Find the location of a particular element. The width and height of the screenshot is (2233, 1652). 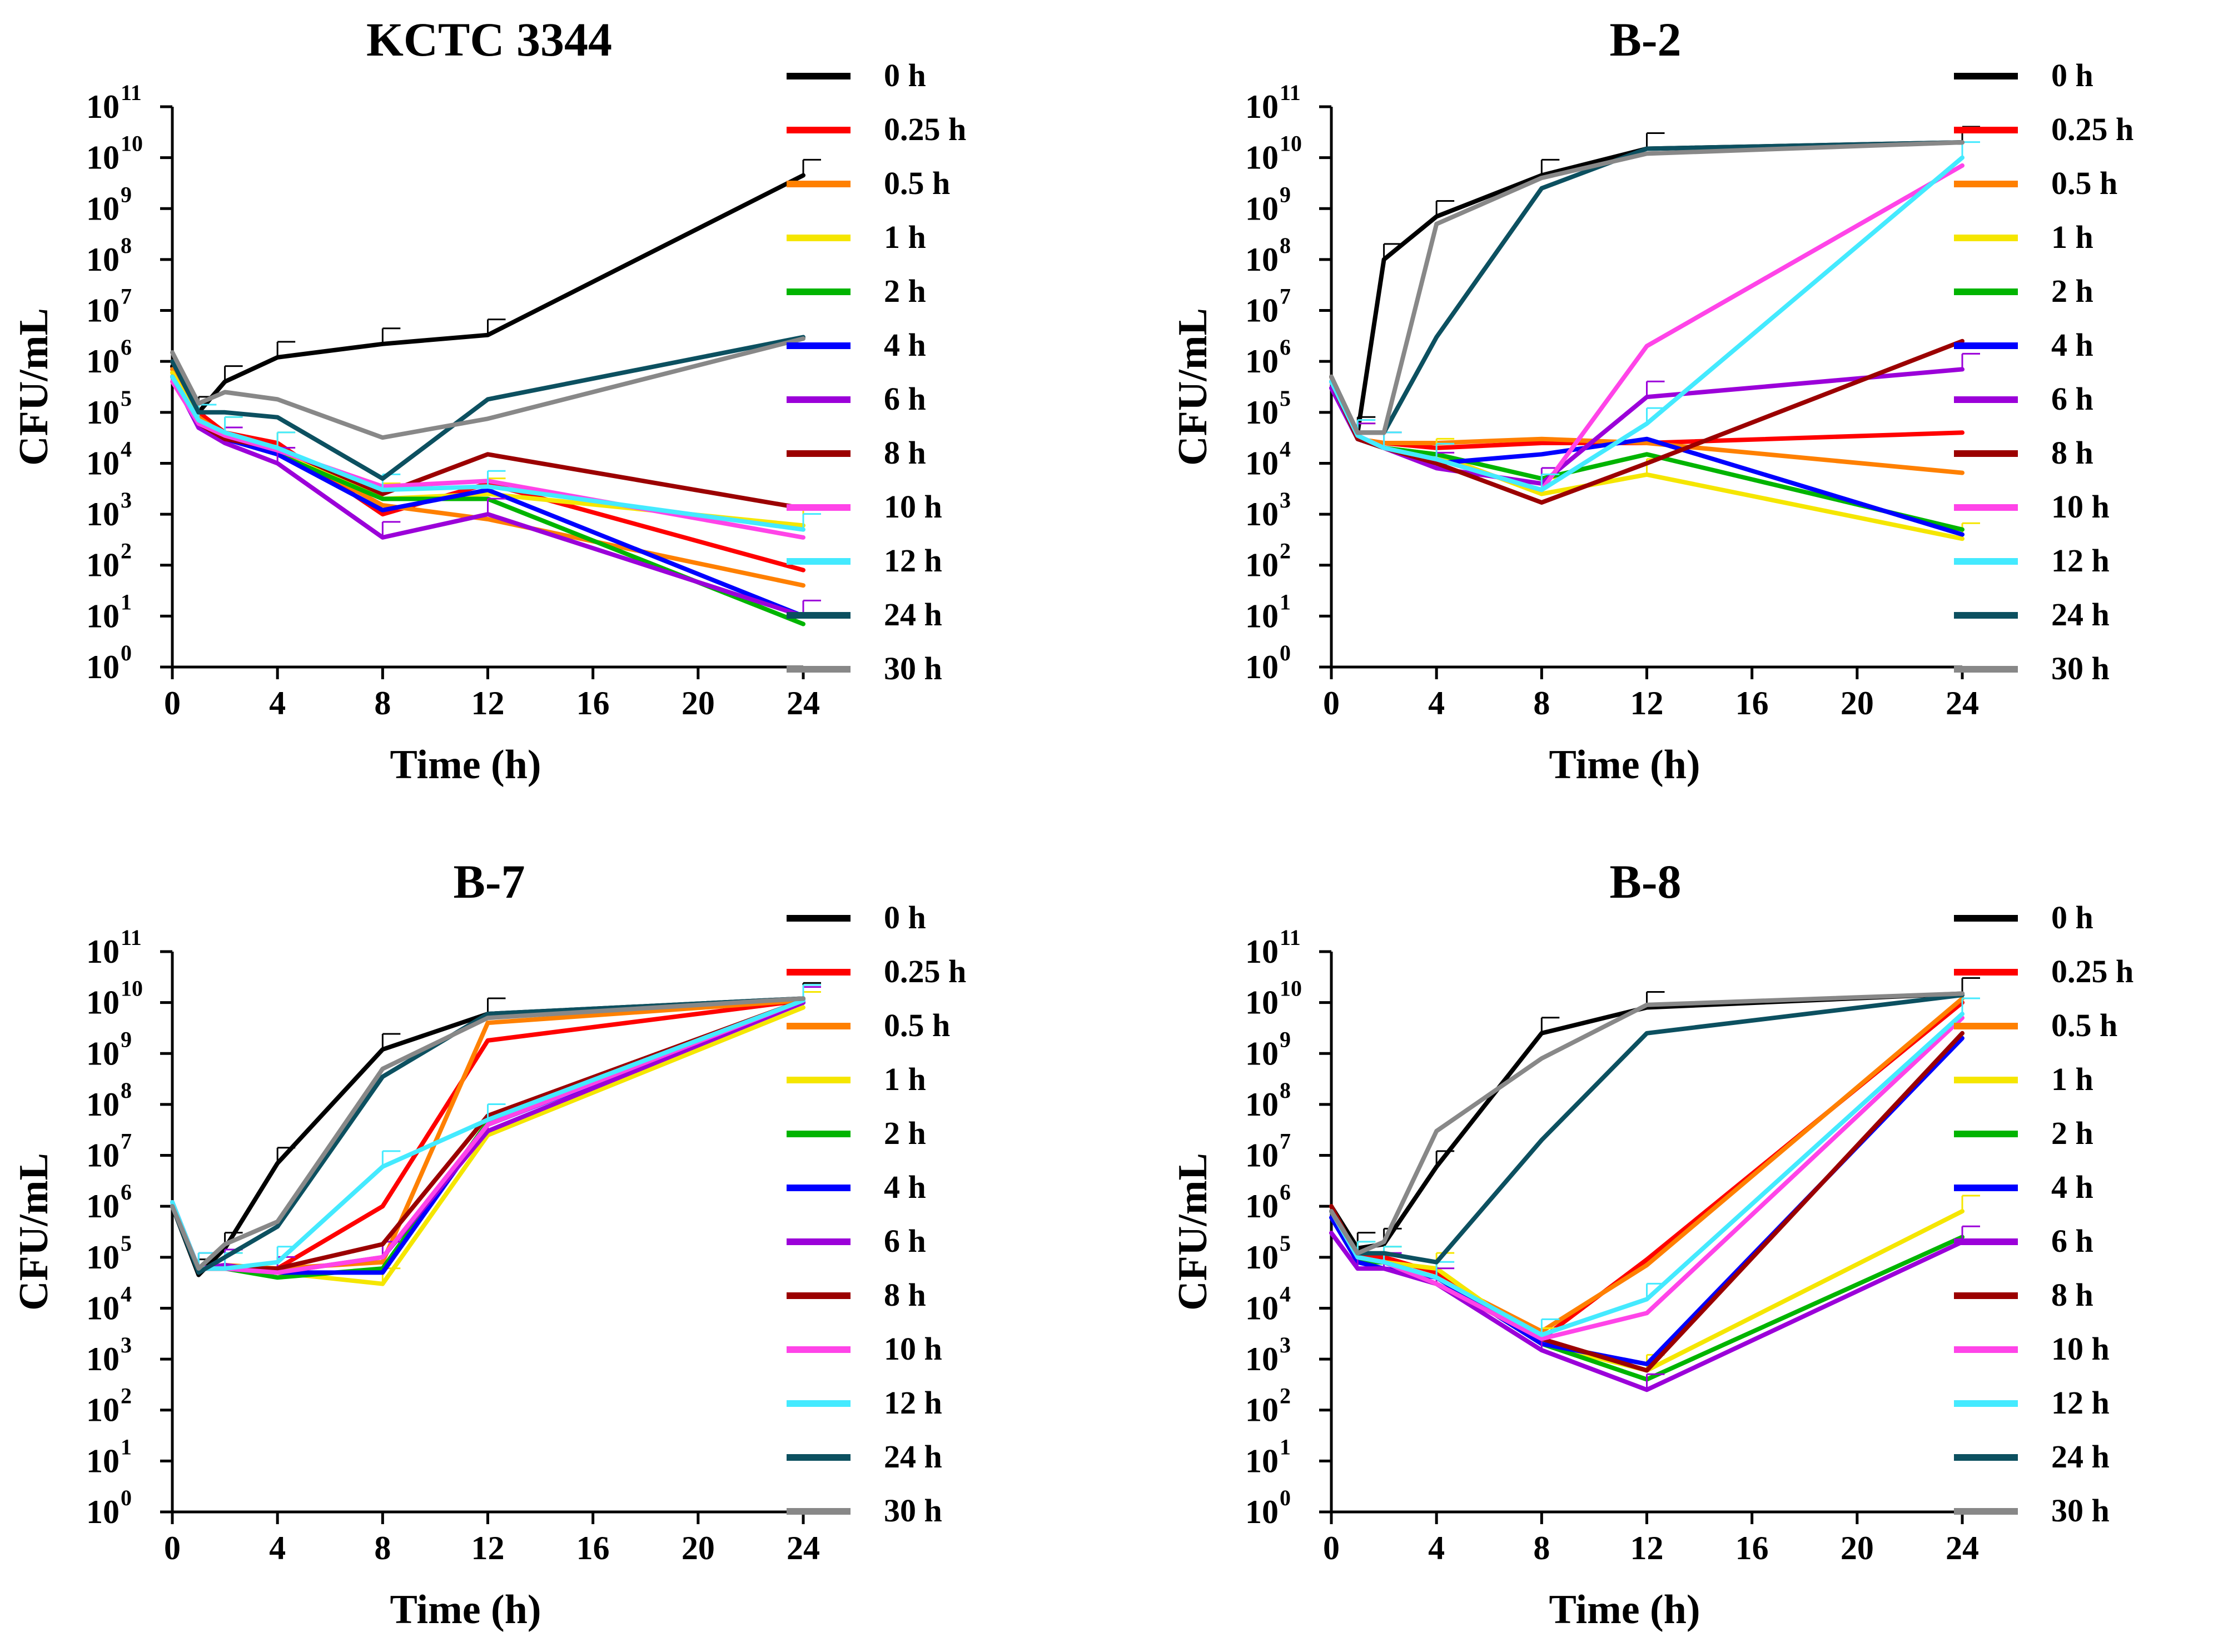

series-0-h is located at coordinates (1654, 280).